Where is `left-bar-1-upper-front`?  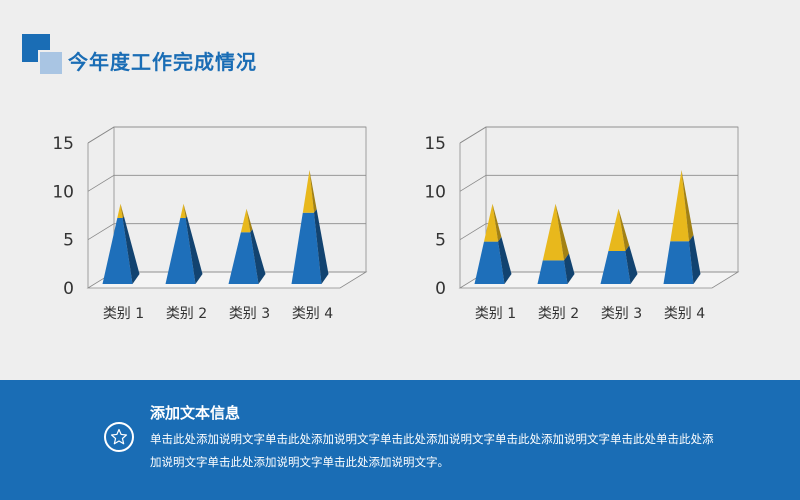 left-bar-1-upper-front is located at coordinates (120, 210).